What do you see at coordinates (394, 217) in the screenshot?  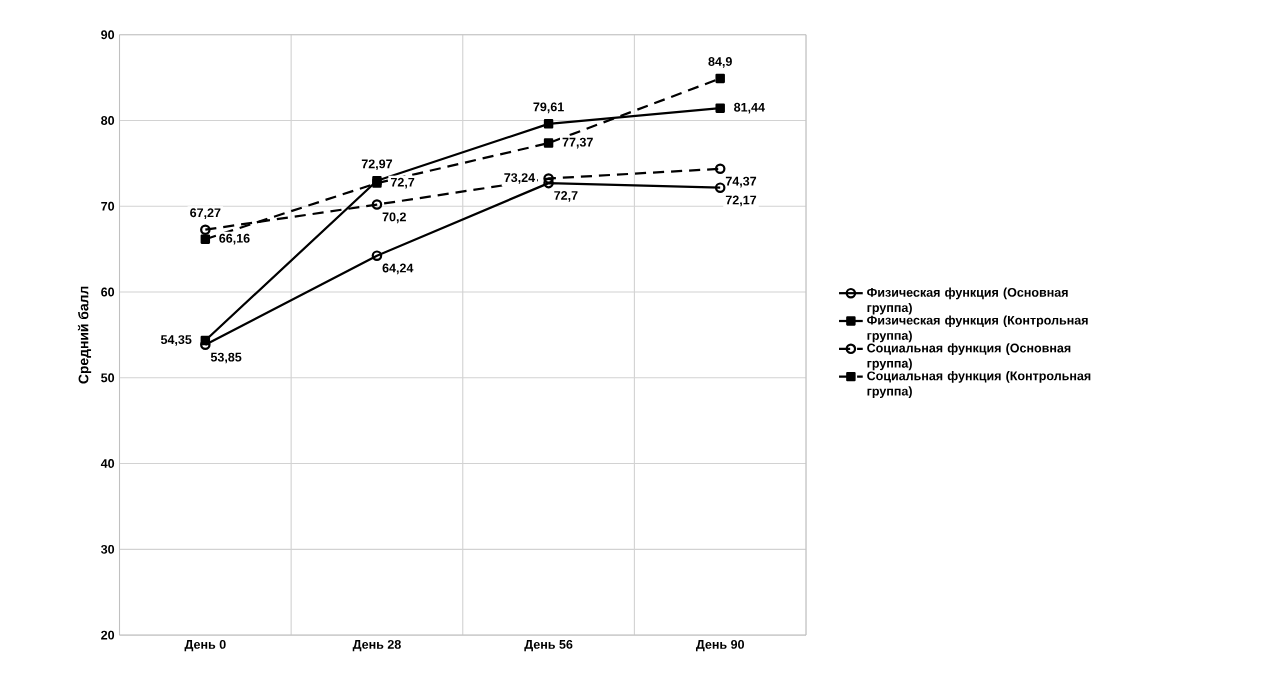 I see `data-label: 70,2` at bounding box center [394, 217].